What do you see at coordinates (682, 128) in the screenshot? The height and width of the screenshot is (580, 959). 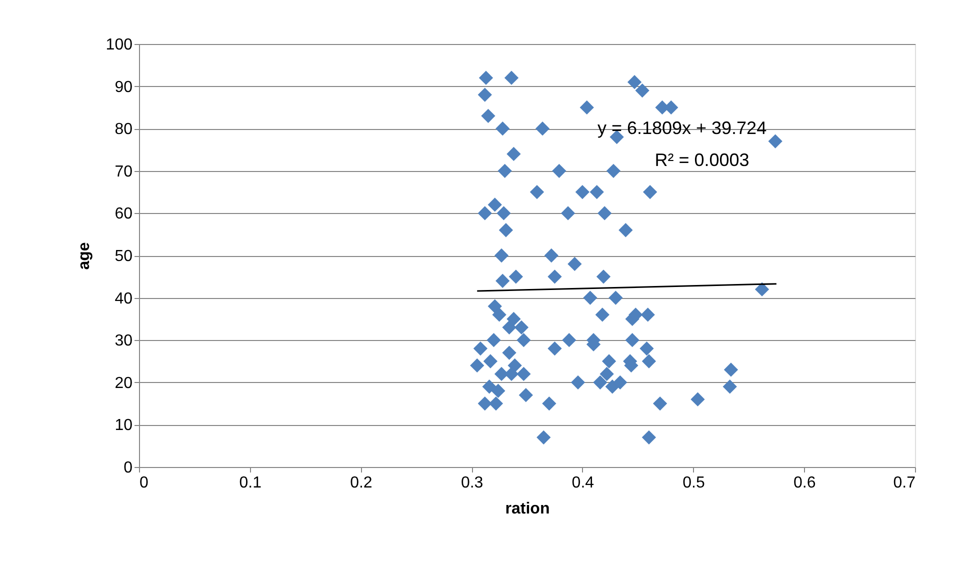 I see `annotation: y = 6.1809x + 39.724` at bounding box center [682, 128].